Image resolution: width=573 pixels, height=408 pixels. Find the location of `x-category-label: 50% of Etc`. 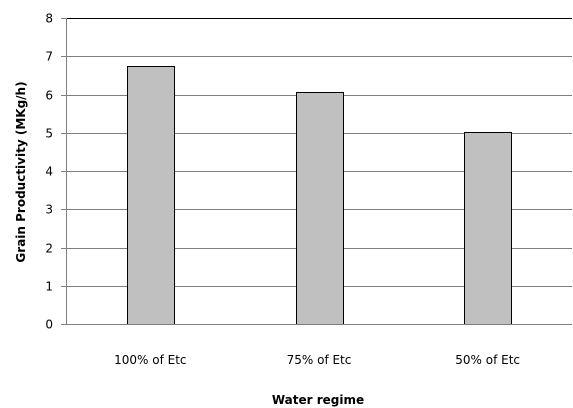

x-category-label: 50% of Etc is located at coordinates (487, 360).